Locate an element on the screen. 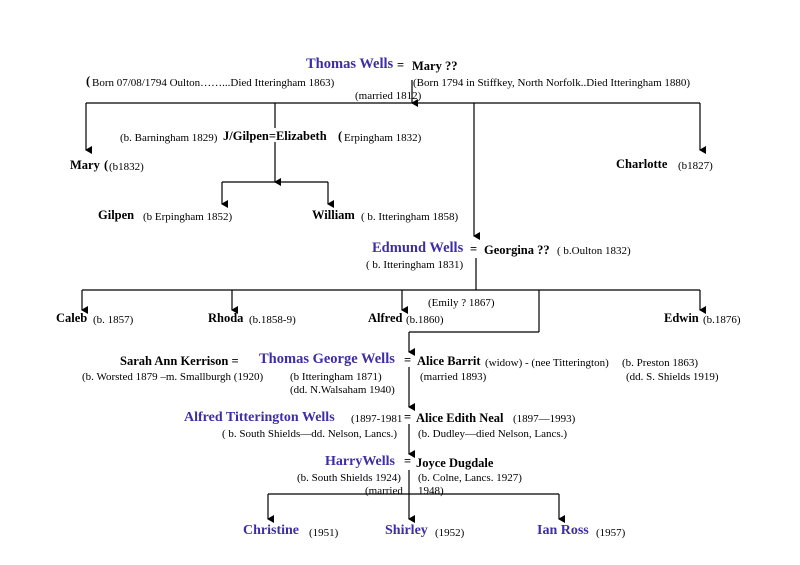  caleb-note: (b. 1857) is located at coordinates (113, 320).